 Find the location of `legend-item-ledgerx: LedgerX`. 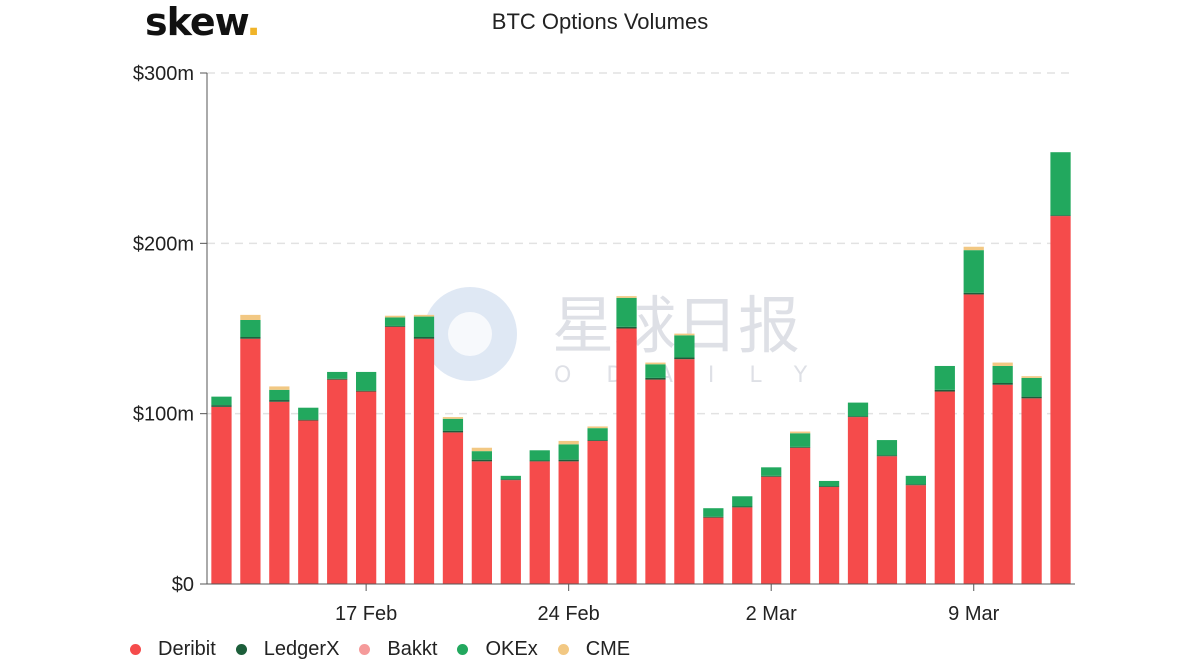

legend-item-ledgerx: LedgerX is located at coordinates (287, 649).